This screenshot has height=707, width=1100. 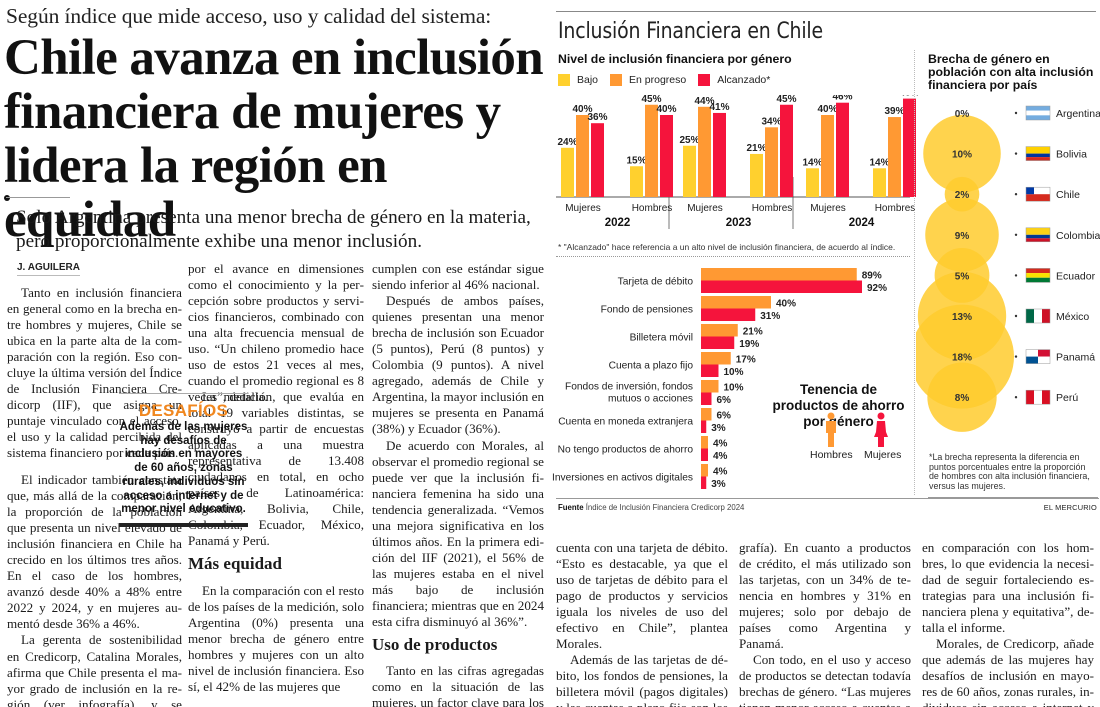 I want to click on legend-men-label: Hombres, so click(x=831, y=455).